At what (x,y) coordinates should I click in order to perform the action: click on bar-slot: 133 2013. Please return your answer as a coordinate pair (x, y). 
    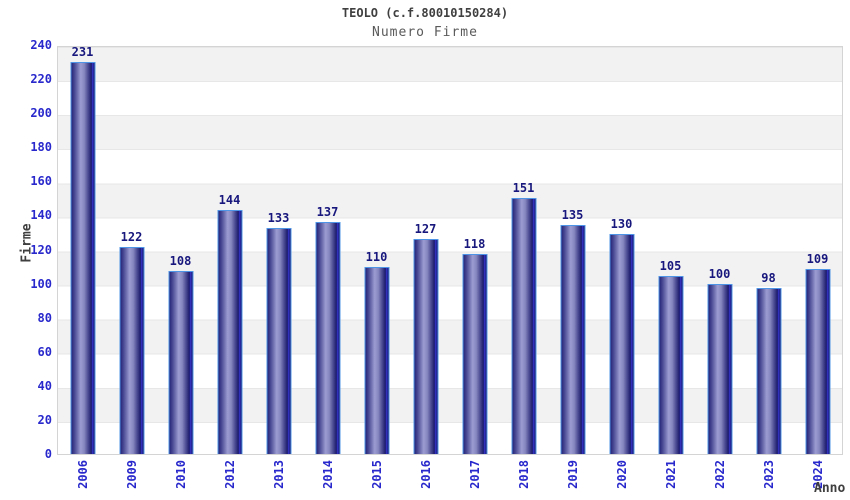
    Looking at the image, I should click on (278, 268).